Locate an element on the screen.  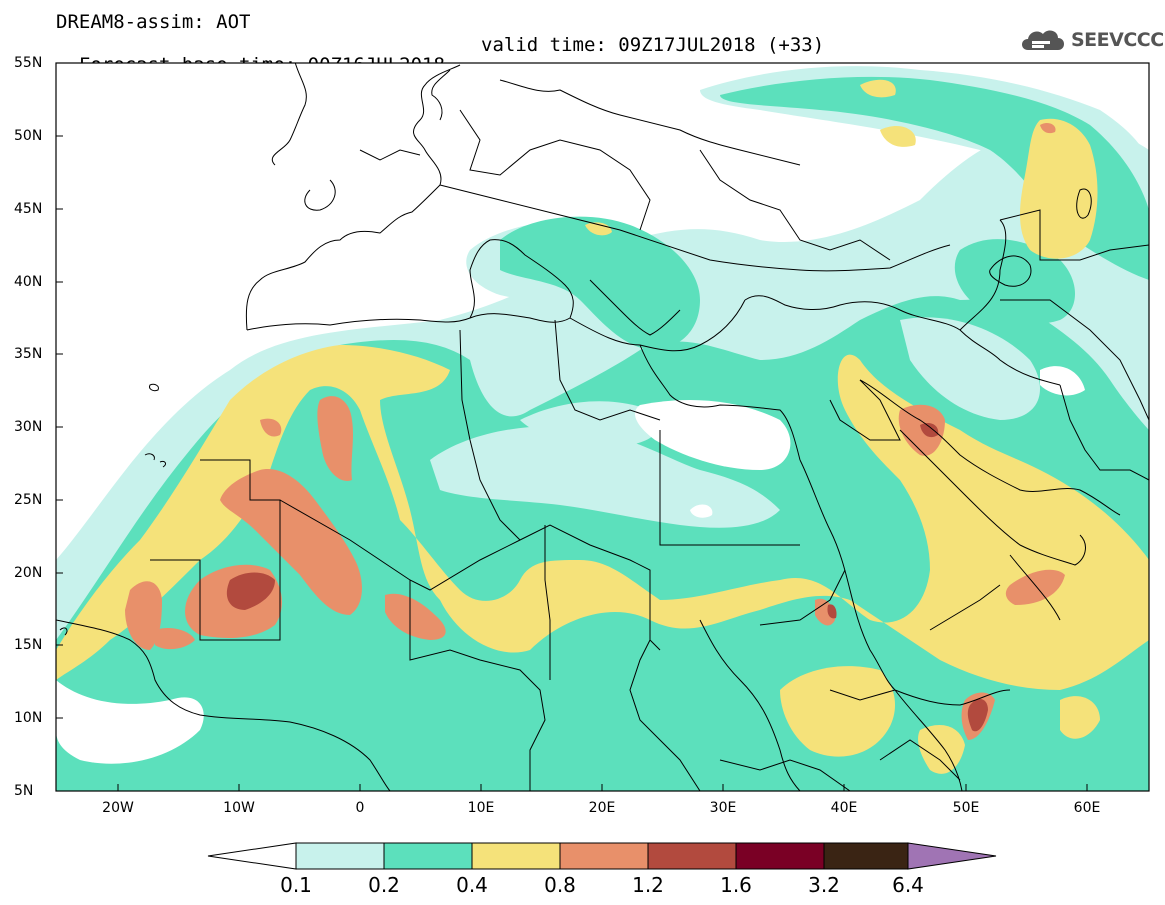
colorbar-label: 3.2 is located at coordinates (824, 885).